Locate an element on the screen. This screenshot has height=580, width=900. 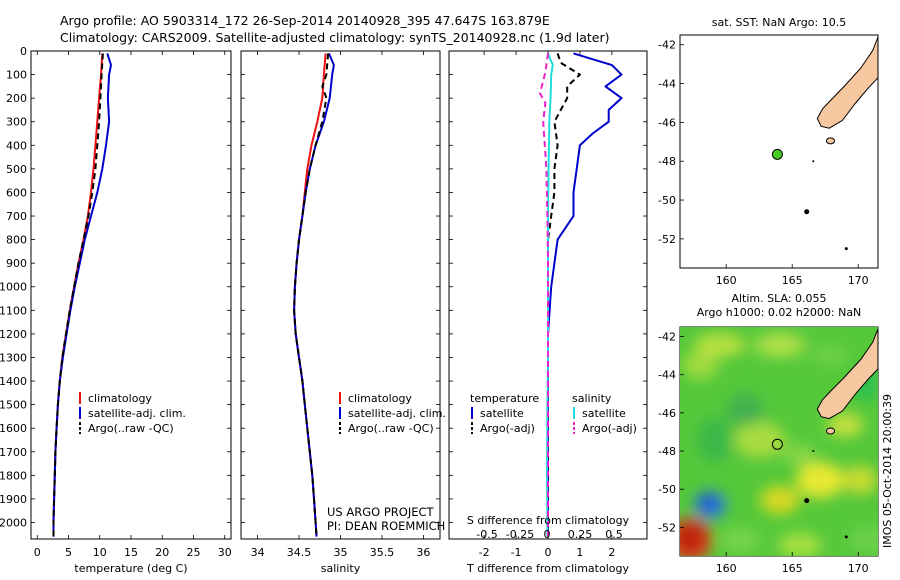
temperature-xtick-label: 15 is located at coordinates (131, 552).